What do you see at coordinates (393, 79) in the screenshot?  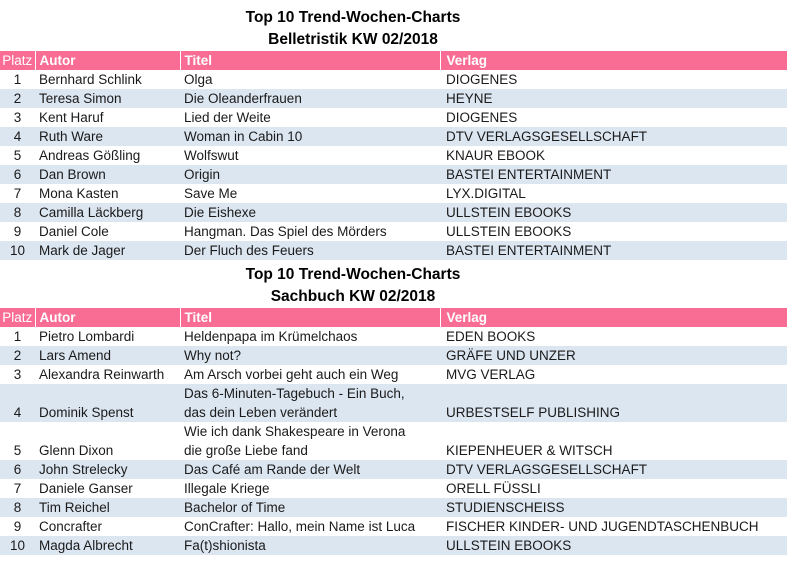 I see `table-row: 1 Bernhard Schlink Olga DIOGENES` at bounding box center [393, 79].